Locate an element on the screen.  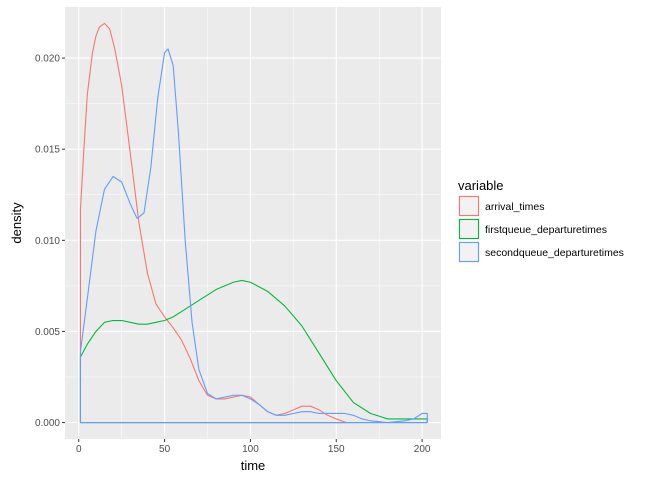
y-tick-label: 0.000 is located at coordinates (47, 423).